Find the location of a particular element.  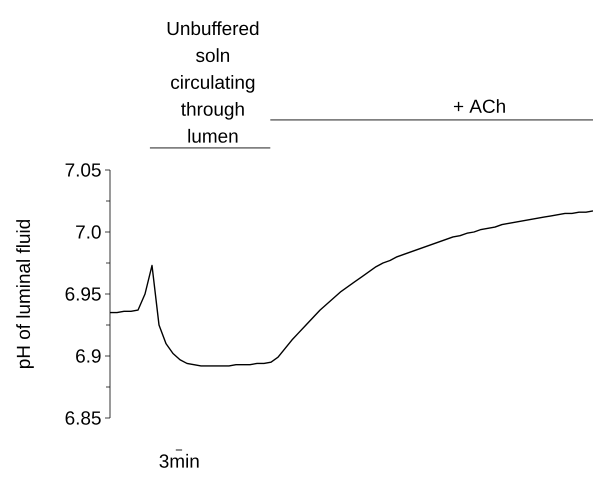

y-axis-title: pH of luminal fluid is located at coordinates (25, 294).